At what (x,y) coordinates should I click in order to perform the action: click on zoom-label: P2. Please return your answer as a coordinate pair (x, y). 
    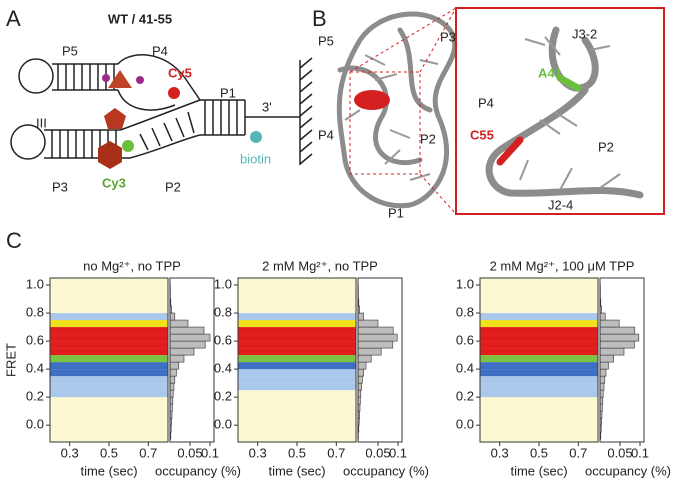
    Looking at the image, I should click on (606, 146).